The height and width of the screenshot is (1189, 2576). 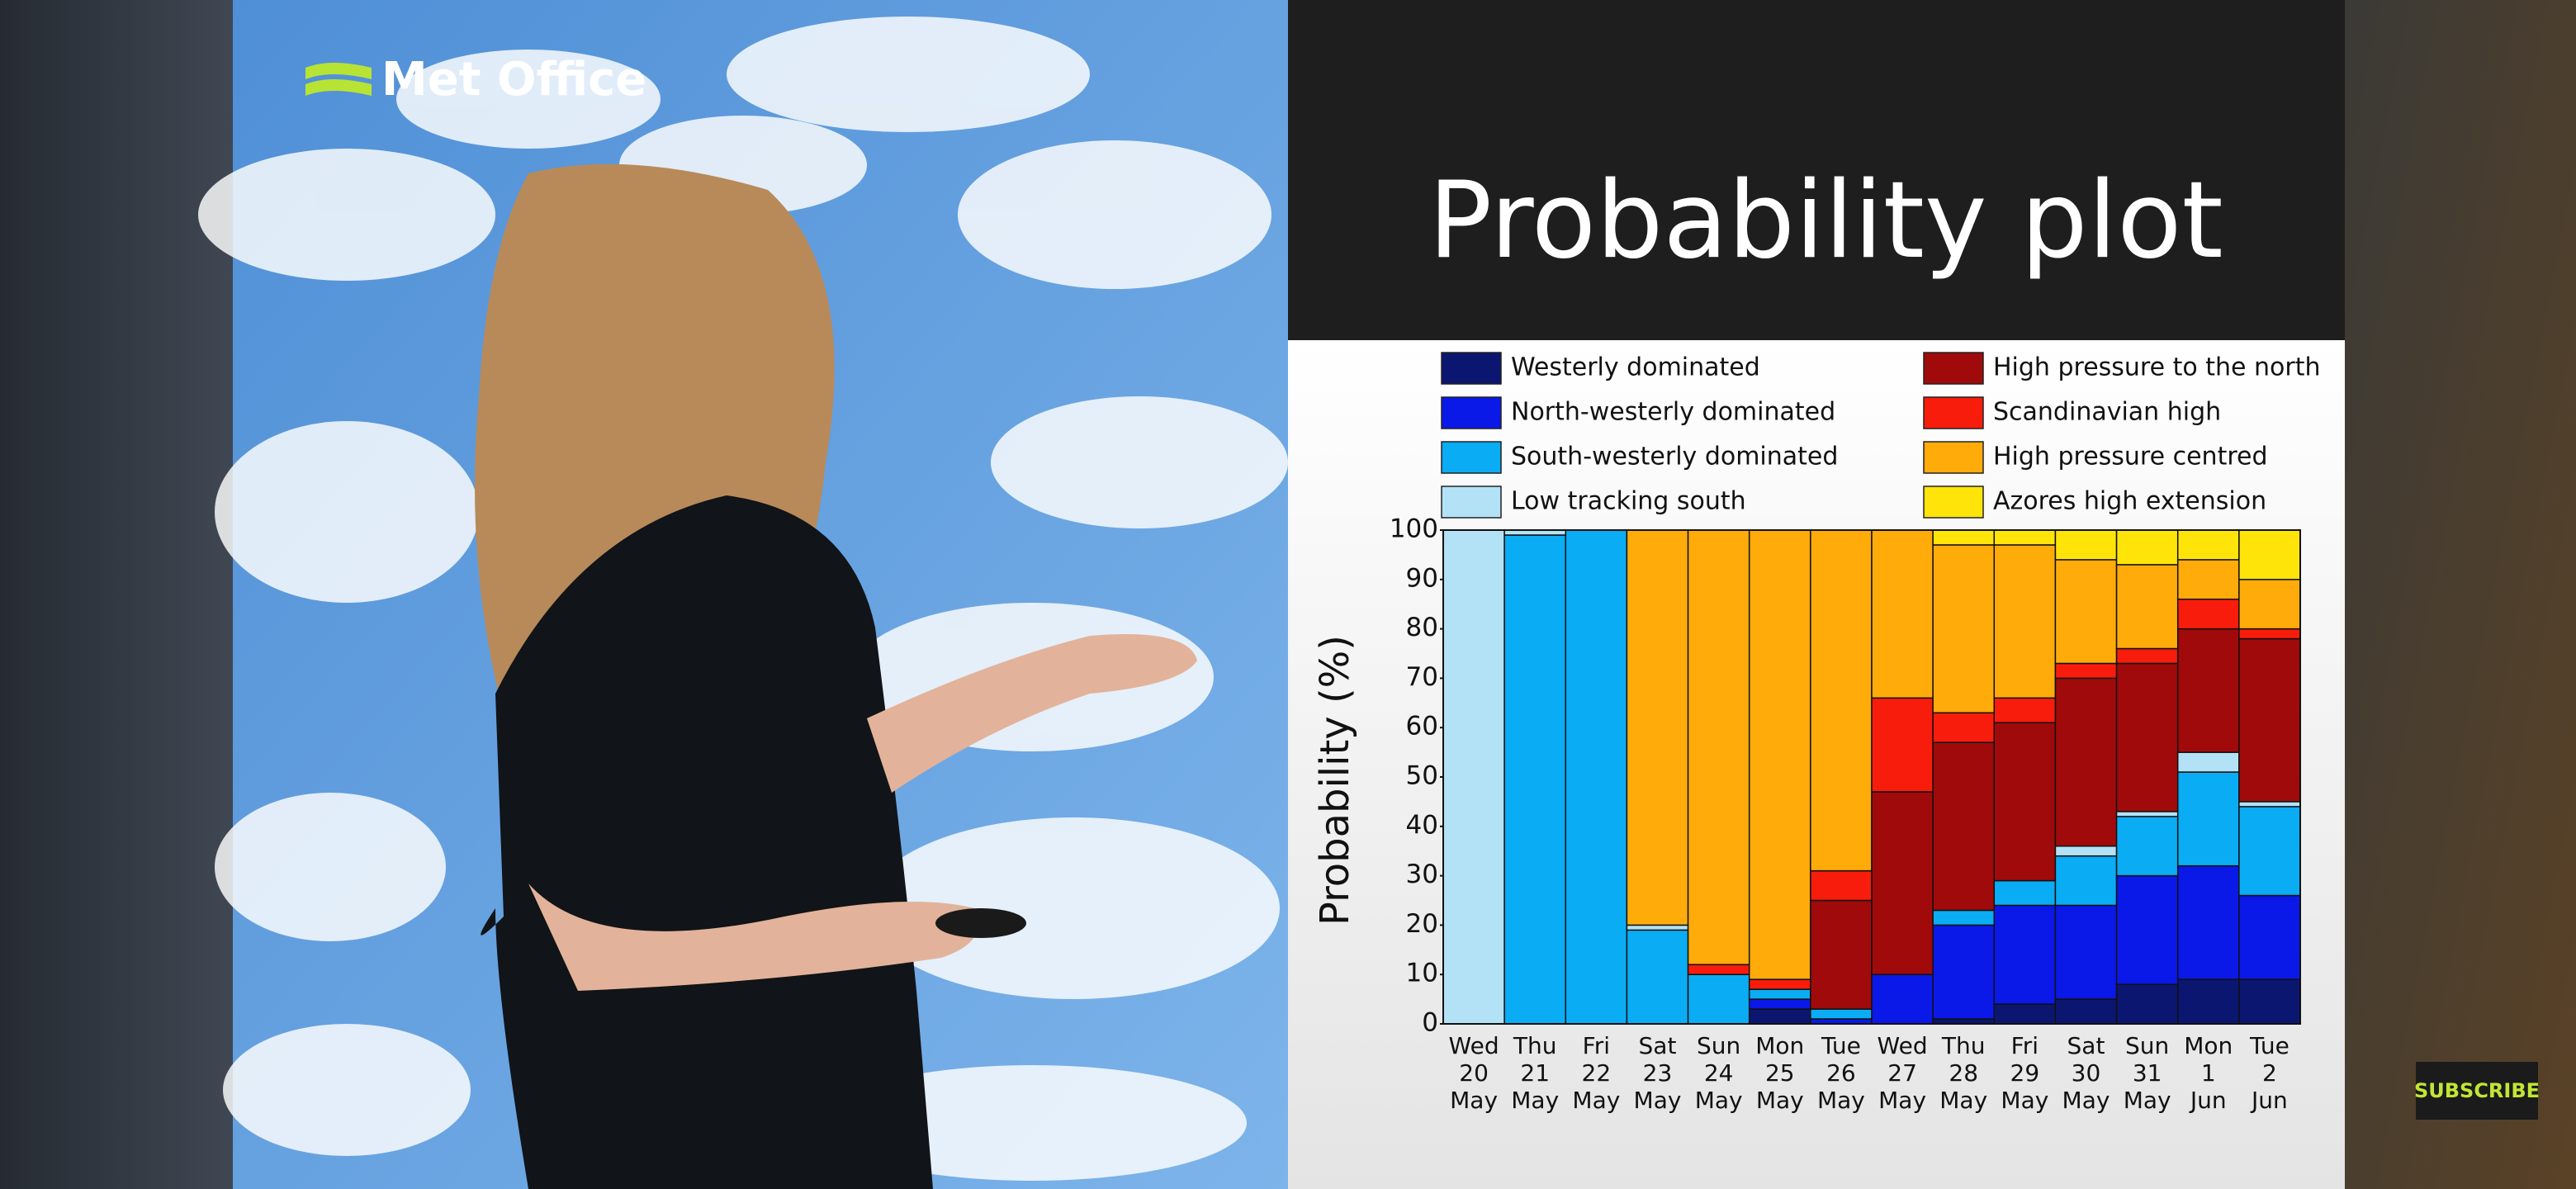 What do you see at coordinates (1903, 1045) in the screenshot?
I see `x-tick-label: Wed` at bounding box center [1903, 1045].